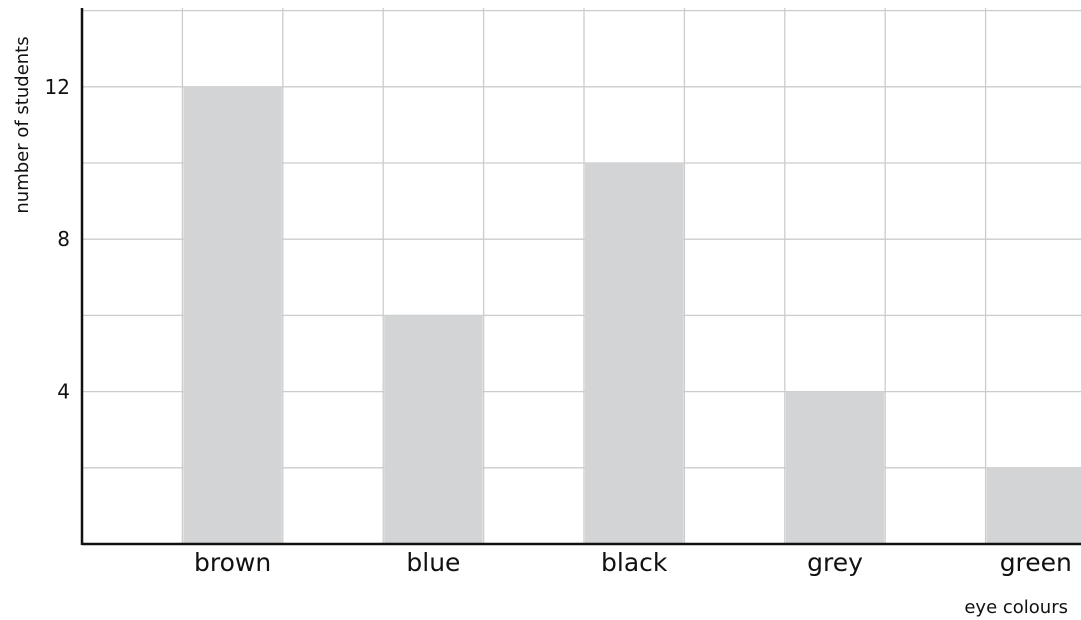 This screenshot has height=620, width=1081. Describe the element at coordinates (835, 467) in the screenshot. I see `bar-grey` at that location.